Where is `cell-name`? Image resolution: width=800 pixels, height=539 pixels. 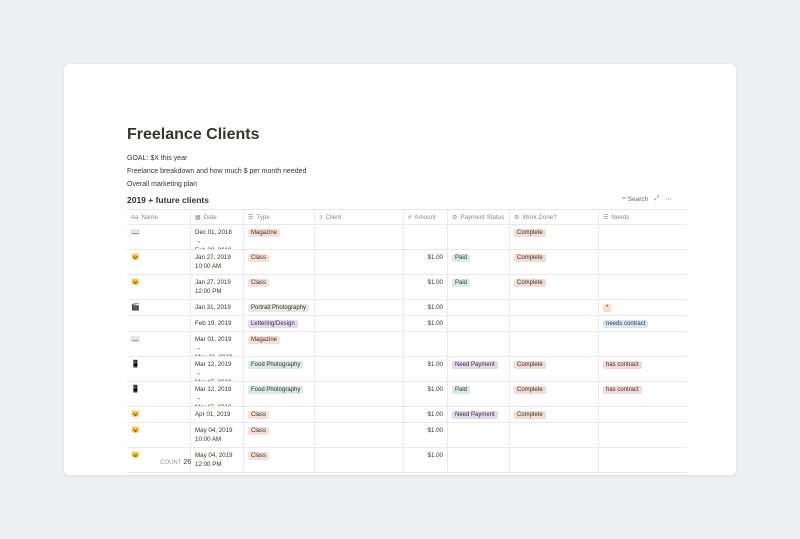 cell-name is located at coordinates (159, 323).